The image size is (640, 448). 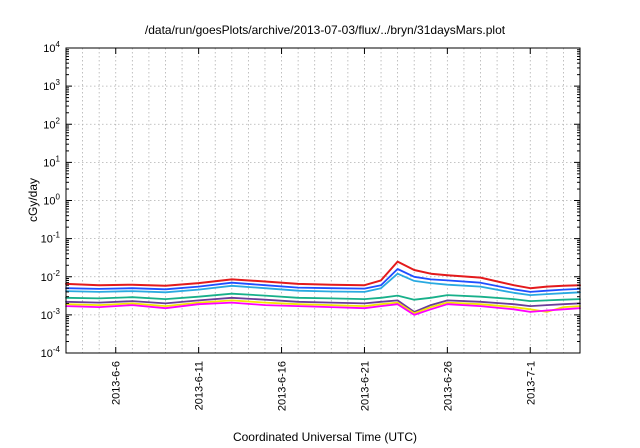 What do you see at coordinates (51, 352) in the screenshot?
I see `y-tick-label: 10⁻⁴` at bounding box center [51, 352].